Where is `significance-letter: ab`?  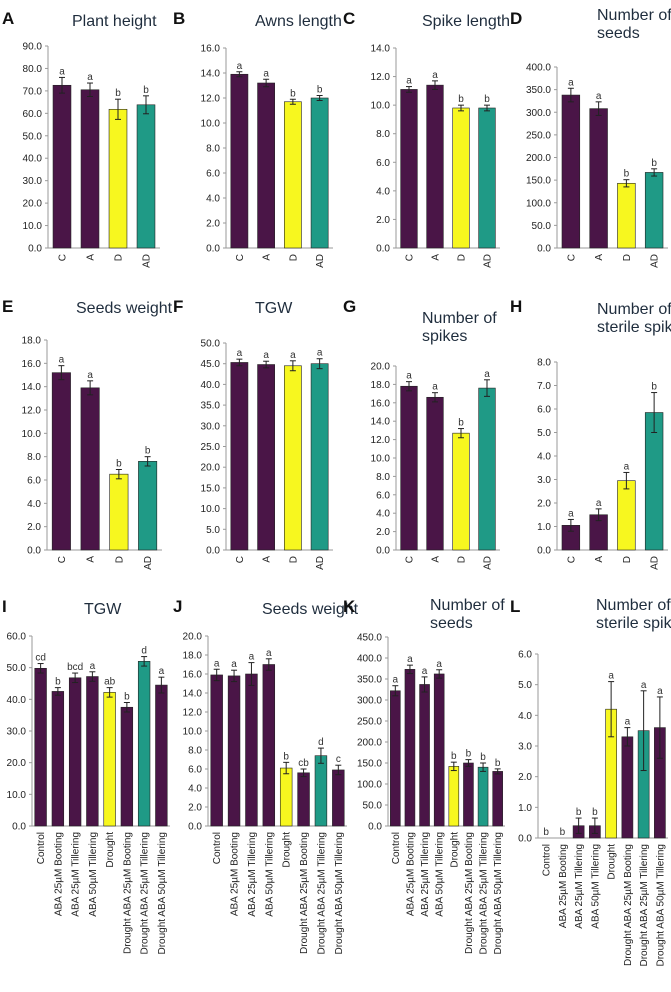
significance-letter: ab is located at coordinates (110, 682).